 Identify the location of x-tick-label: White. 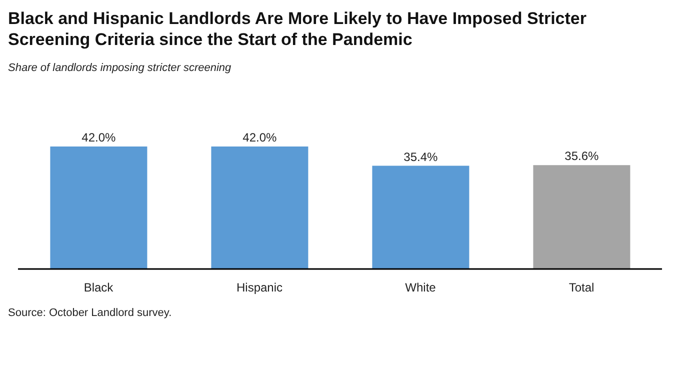
(420, 287).